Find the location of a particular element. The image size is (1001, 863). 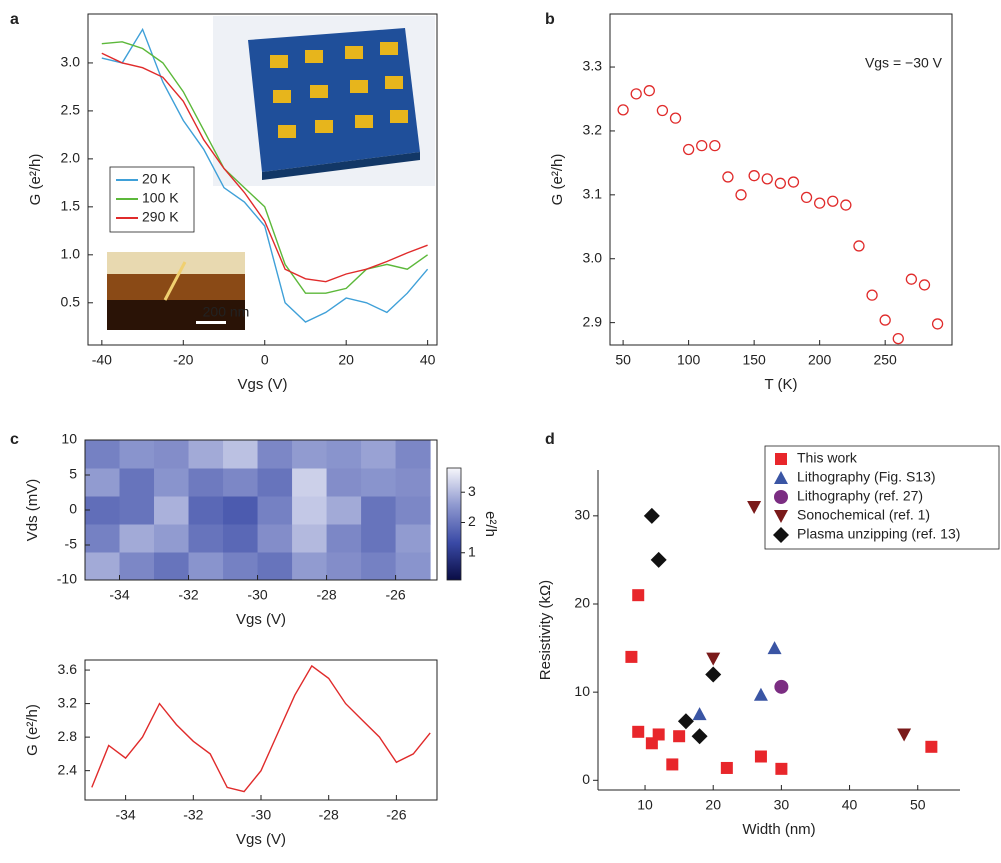

x-tick-label: 100 is located at coordinates (689, 360).